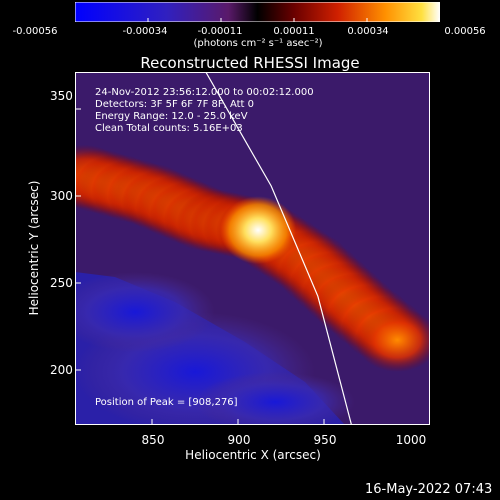  Describe the element at coordinates (250, 63) in the screenshot. I see `chart-title: Reconstructed RHESSI Image` at that location.